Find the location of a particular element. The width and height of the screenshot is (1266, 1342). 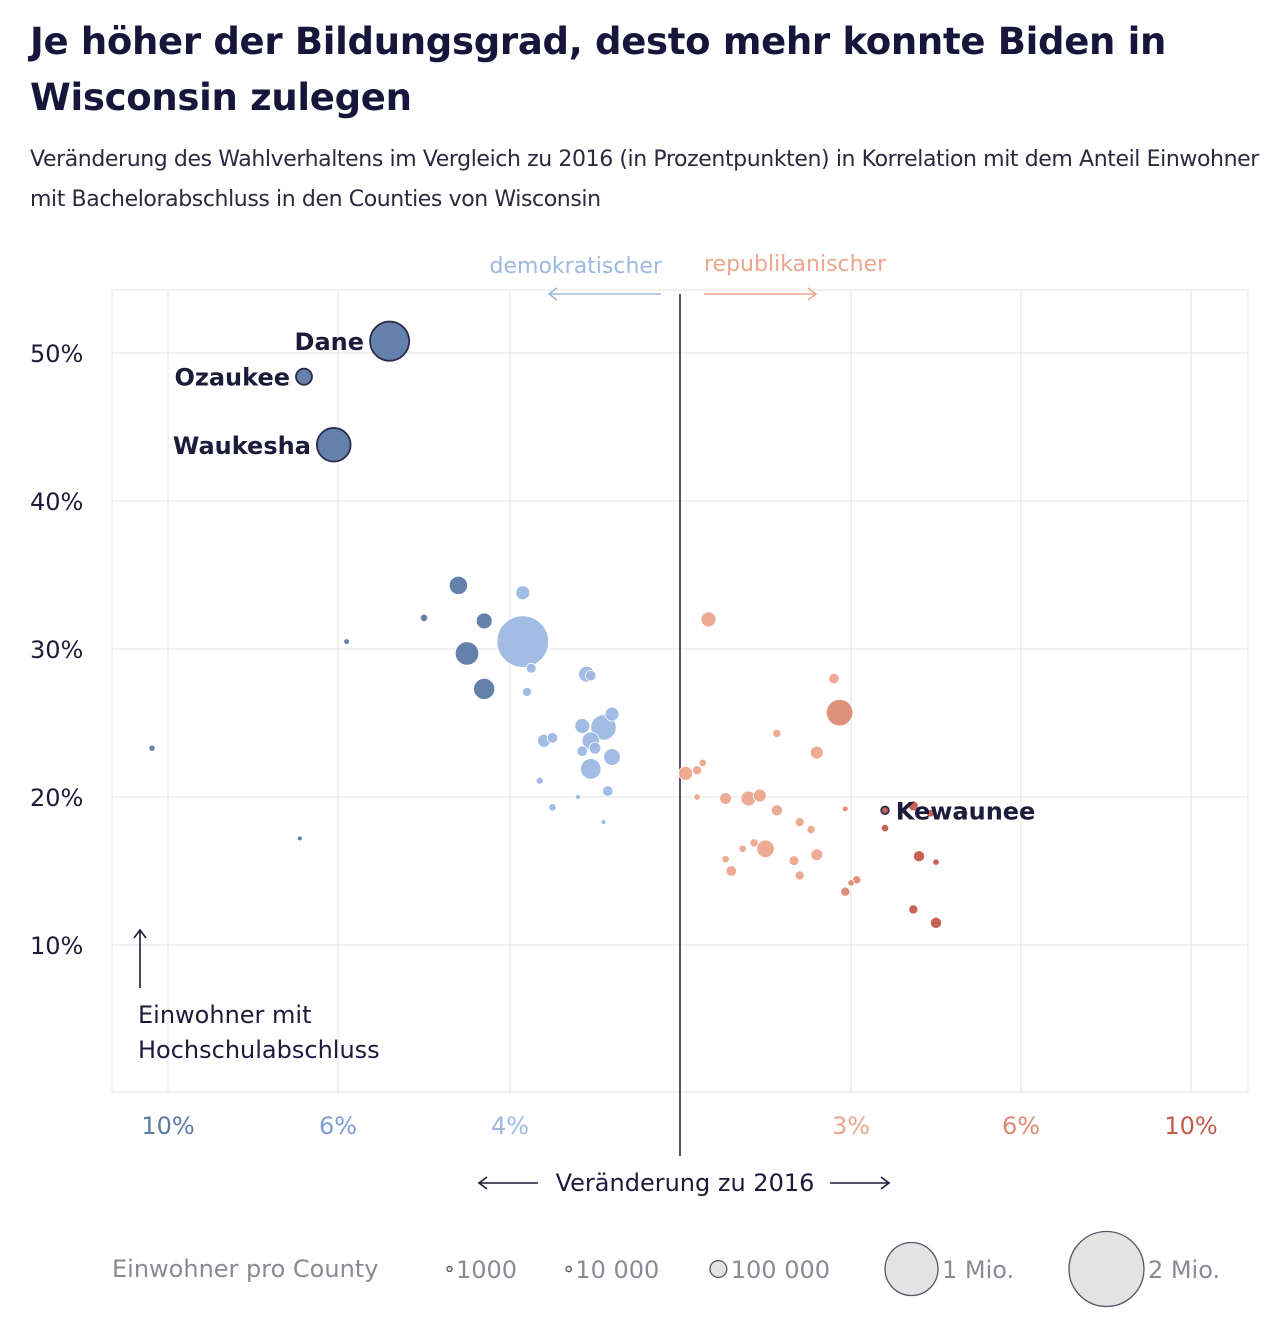

legend-label: 1000 is located at coordinates (486, 1270).